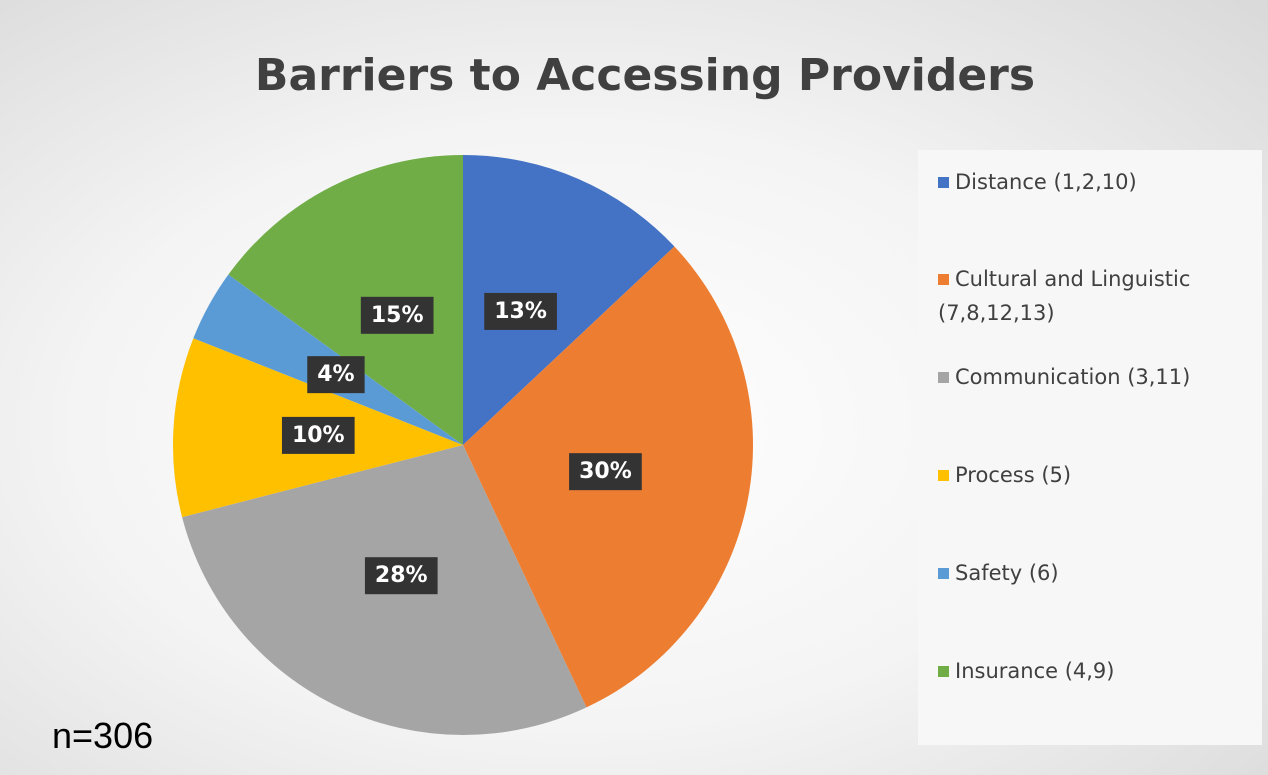 Image resolution: width=1268 pixels, height=775 pixels. I want to click on data-label: 10%, so click(318, 435).